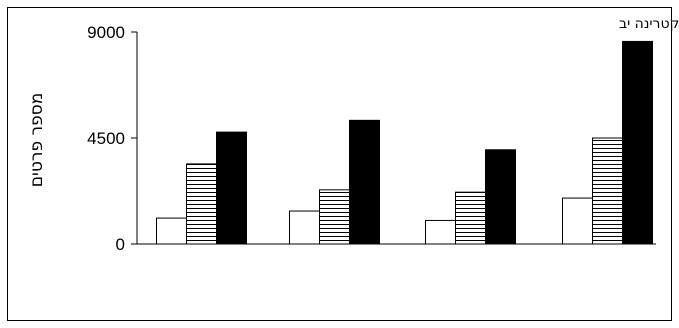 This screenshot has height=328, width=679. Describe the element at coordinates (106, 138) in the screenshot. I see `y-tick-label: 4500` at that location.